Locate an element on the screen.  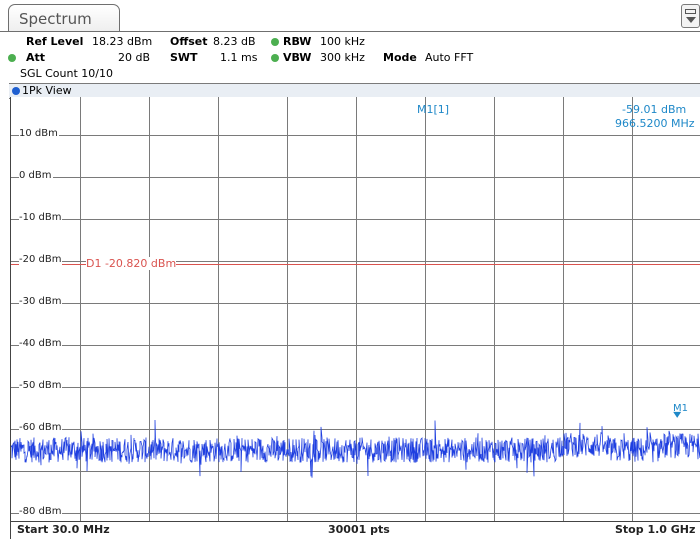
swt-label: SWT is located at coordinates (184, 57).